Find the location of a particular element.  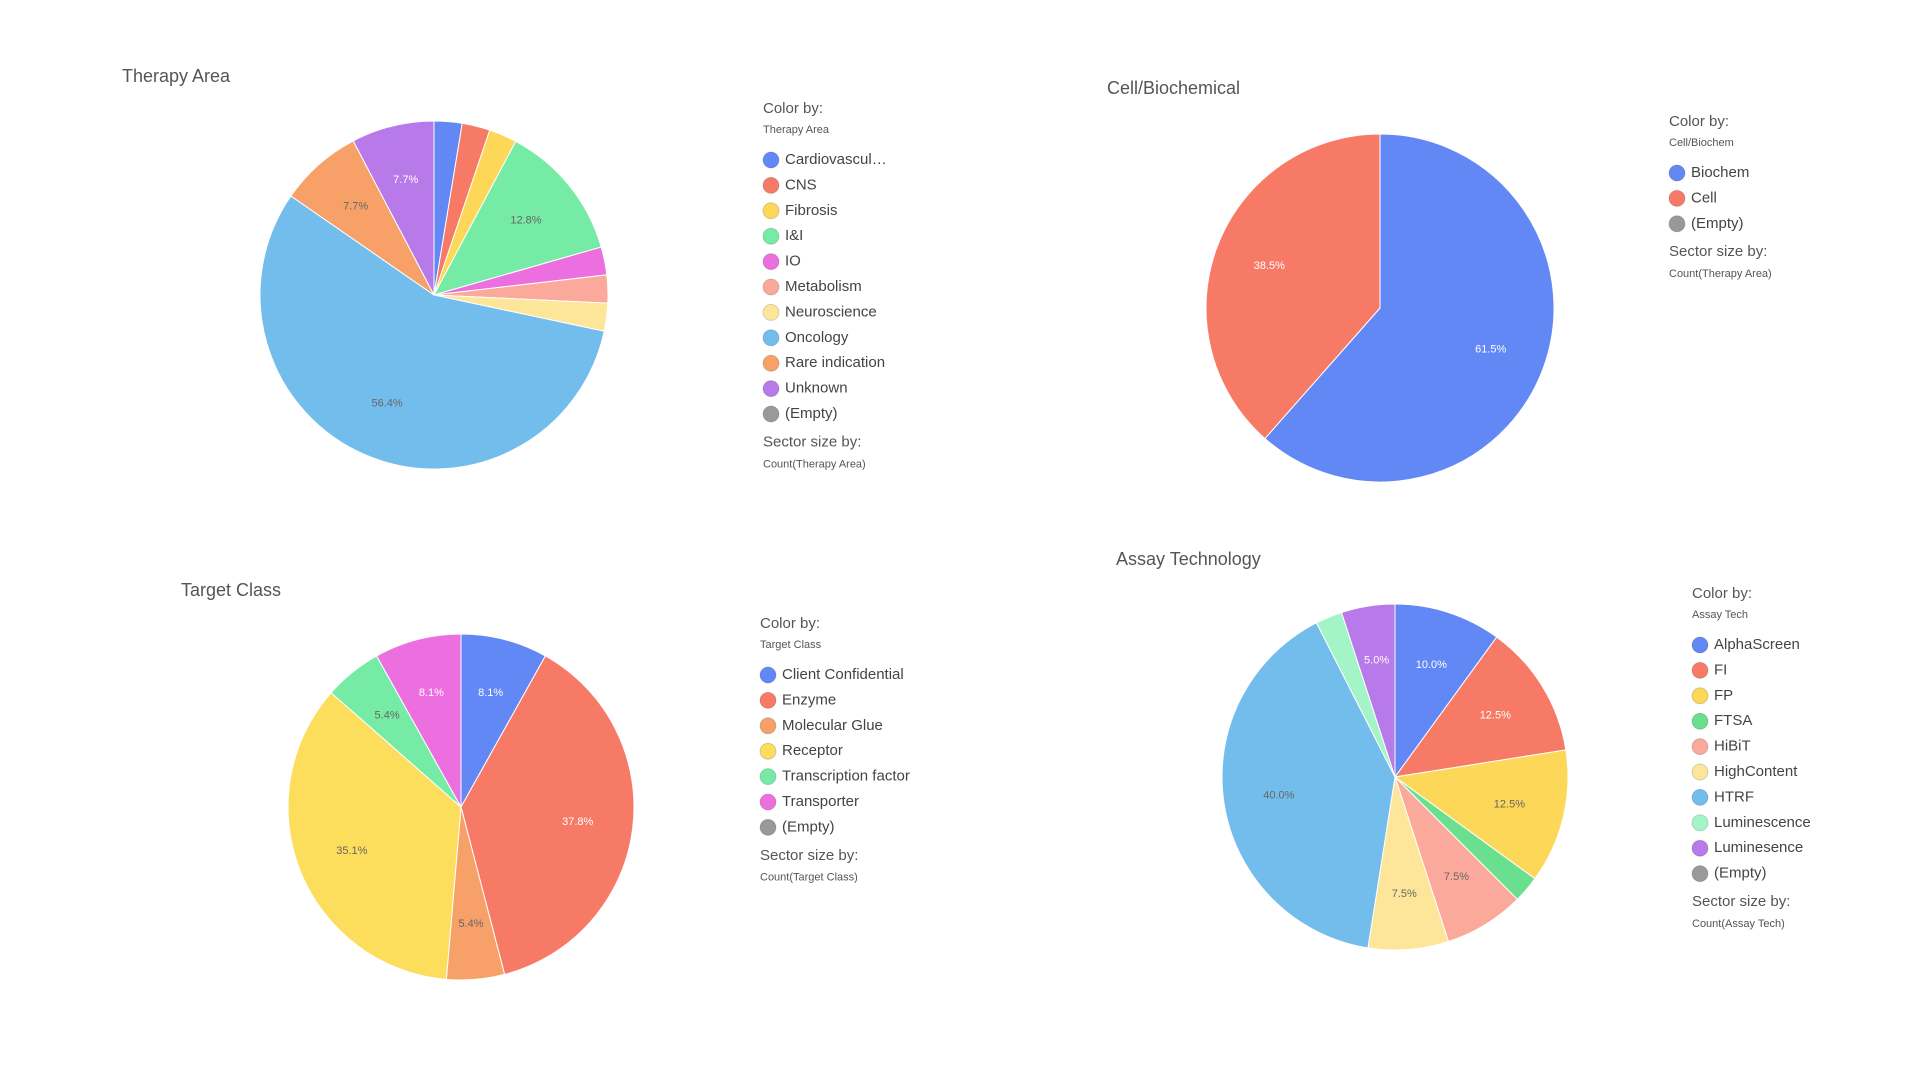

legend-item: Biochem is located at coordinates (1720, 172).